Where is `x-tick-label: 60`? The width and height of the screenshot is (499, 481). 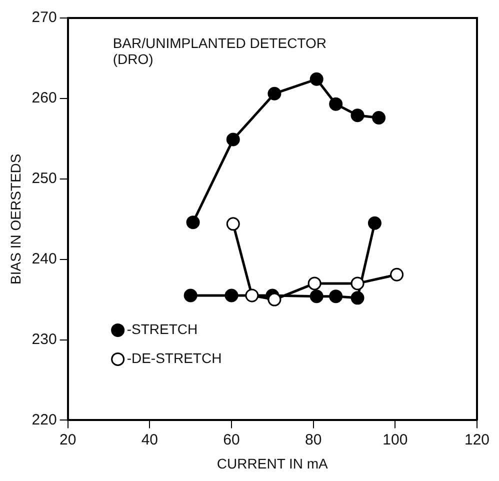 x-tick-label: 60 is located at coordinates (231, 439).